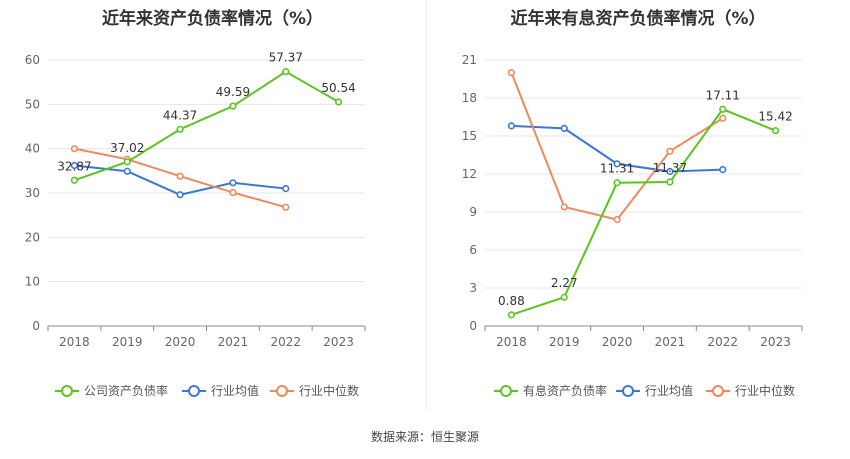 The height and width of the screenshot is (459, 850). I want to click on left-x-tick-label: 2019, so click(127, 342).